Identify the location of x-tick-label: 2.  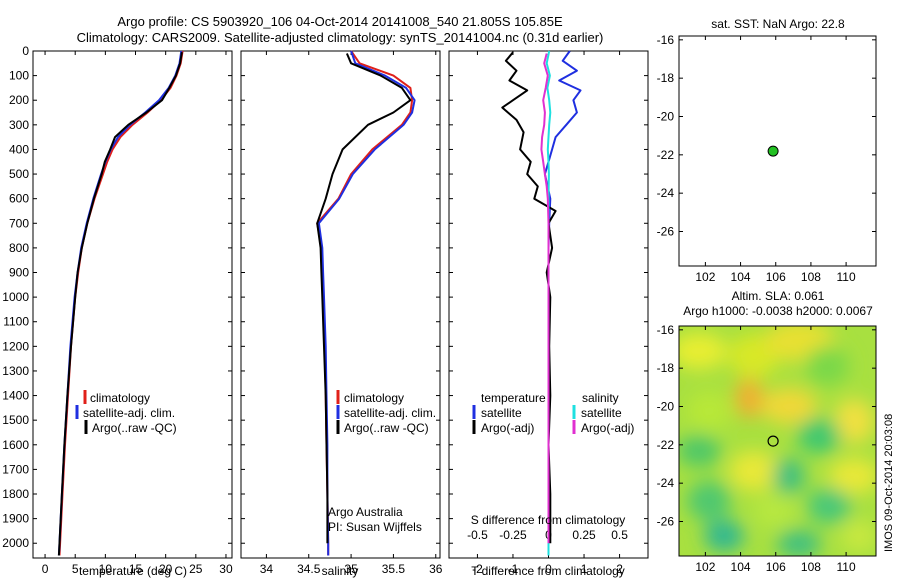
(619, 569).